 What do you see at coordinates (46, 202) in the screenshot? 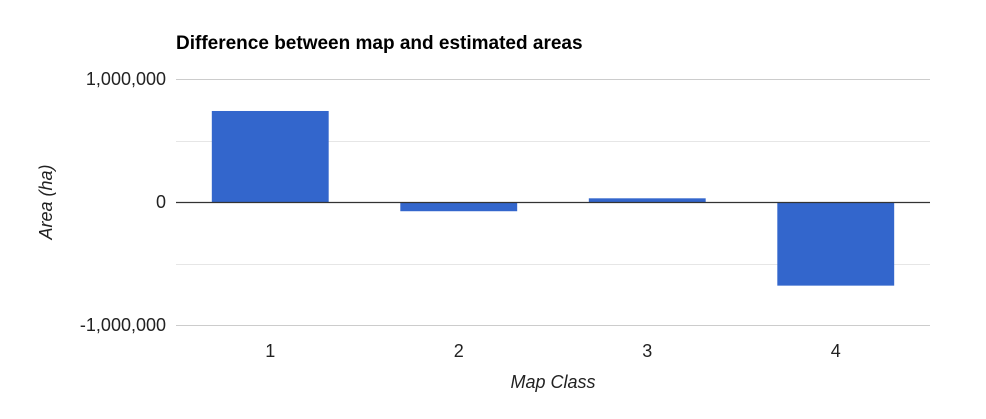
I see `y-axis-label: Area (ha)` at bounding box center [46, 202].